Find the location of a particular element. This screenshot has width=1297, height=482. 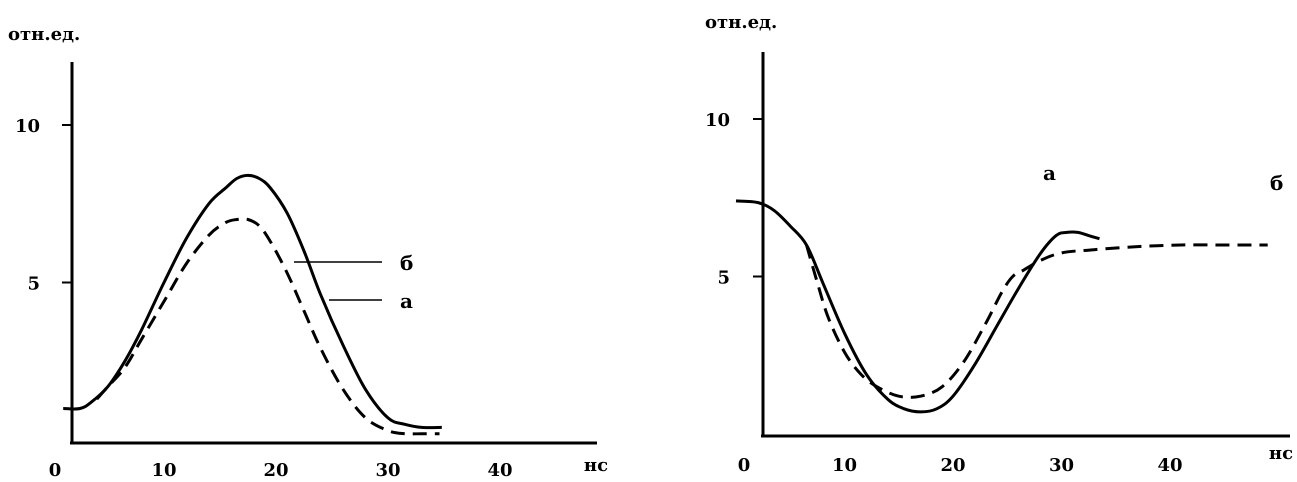

series-line-solid is located at coordinates (917, 306).